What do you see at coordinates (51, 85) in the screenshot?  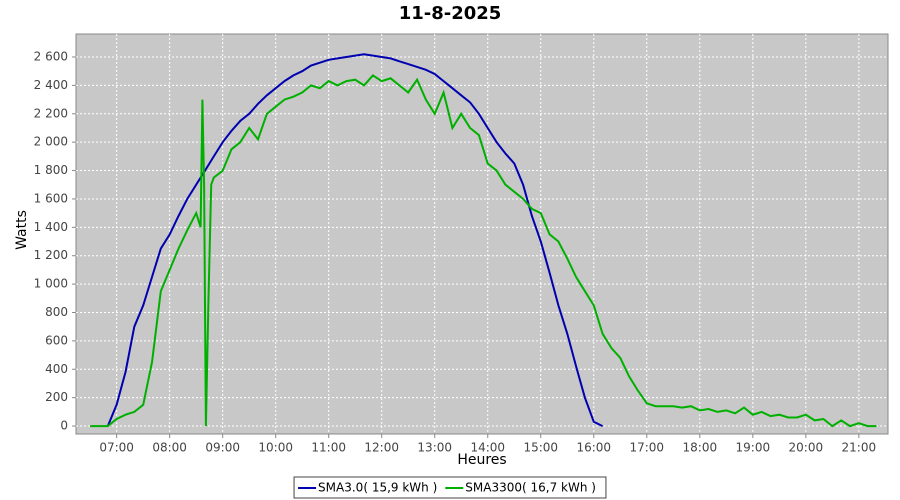 I see `y-tick-label: 2 400` at bounding box center [51, 85].